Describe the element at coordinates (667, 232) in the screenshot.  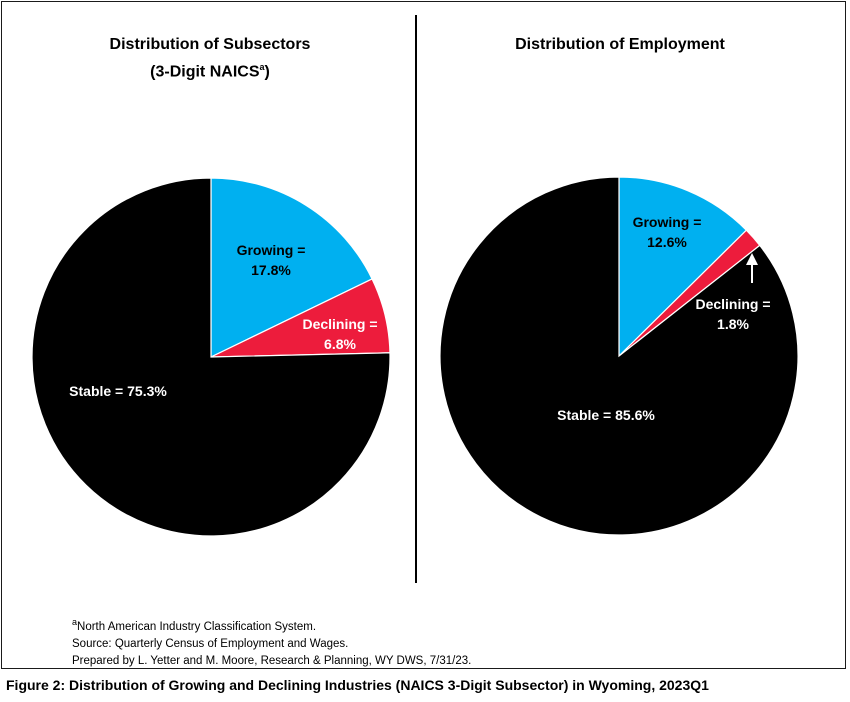
I see `data-label-growing: Growing = 12.6%` at that location.